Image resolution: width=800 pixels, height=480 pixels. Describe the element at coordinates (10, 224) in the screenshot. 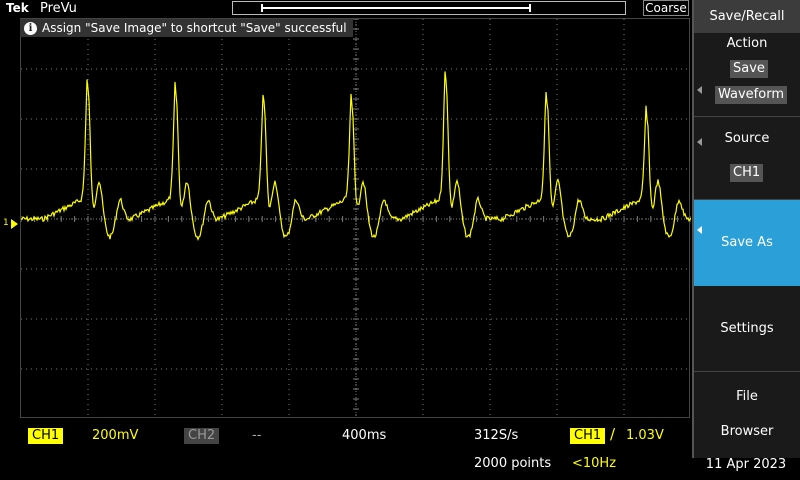

I see `ch1-ground-marker: 1` at that location.